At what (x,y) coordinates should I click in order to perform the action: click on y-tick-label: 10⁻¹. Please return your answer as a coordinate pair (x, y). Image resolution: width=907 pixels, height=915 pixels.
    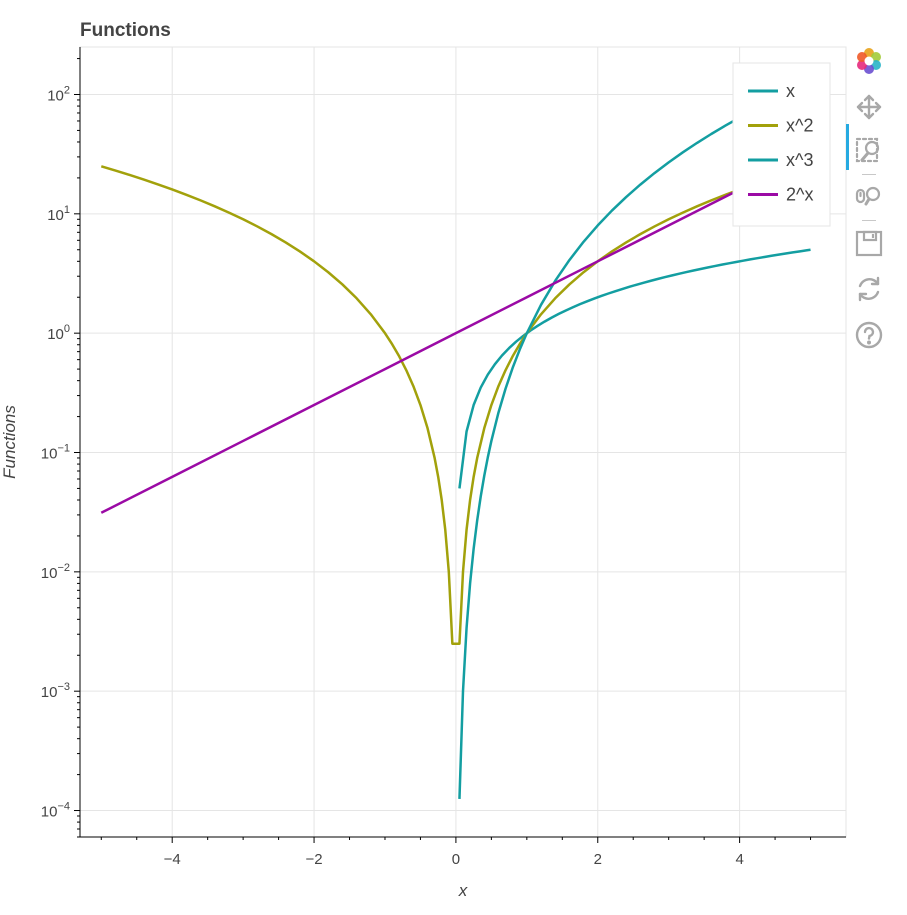
    Looking at the image, I should click on (55, 453).